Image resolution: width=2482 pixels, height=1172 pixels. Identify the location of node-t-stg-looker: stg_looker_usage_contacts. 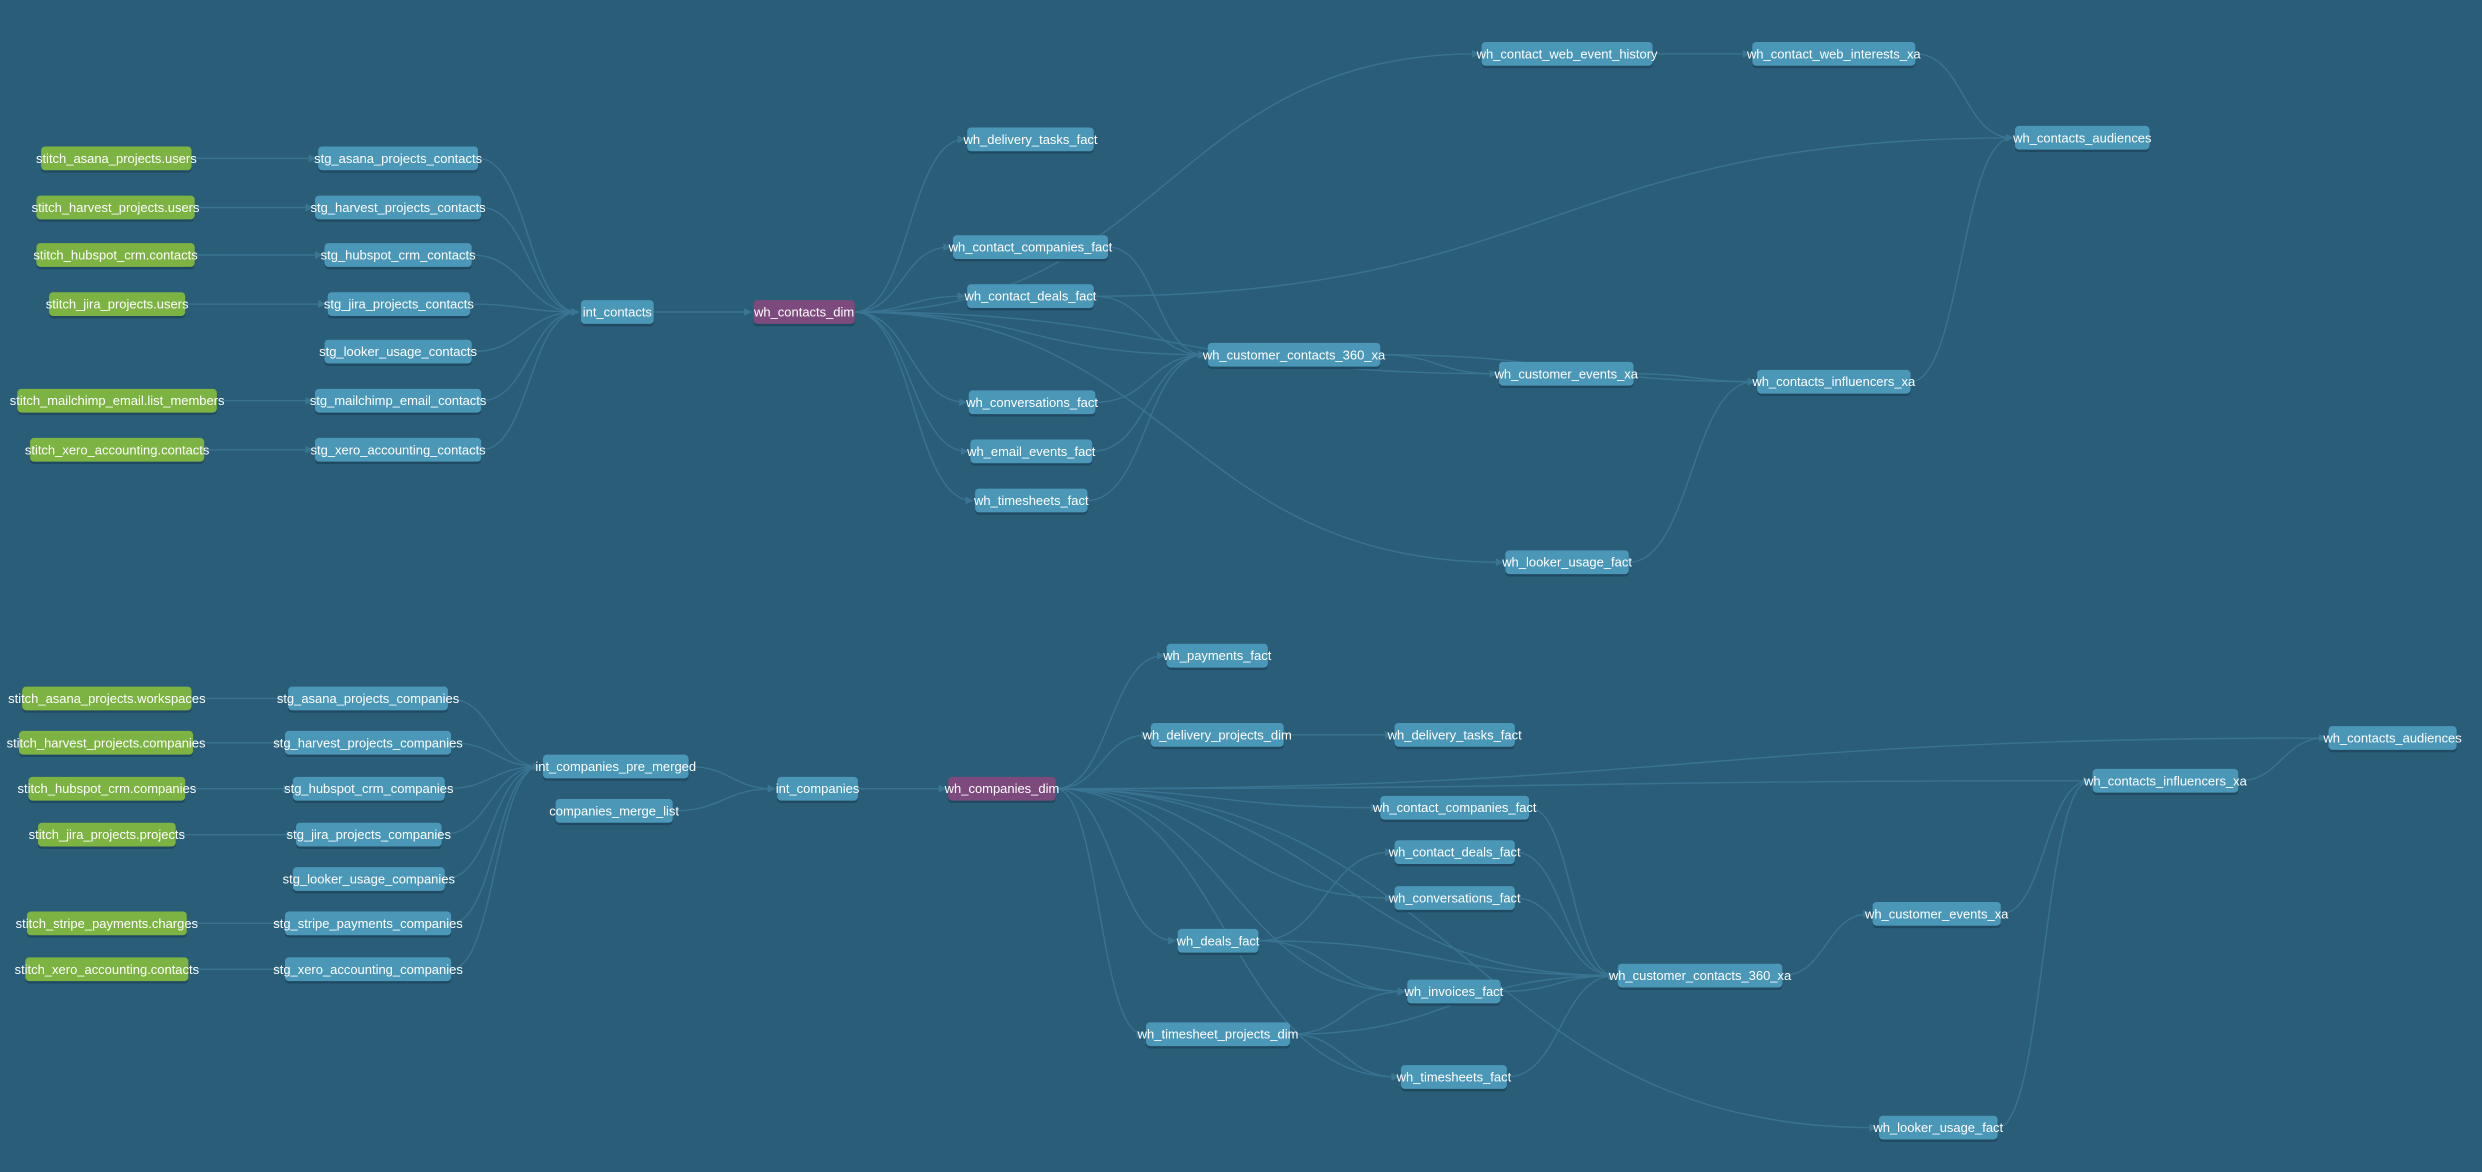
(398, 352).